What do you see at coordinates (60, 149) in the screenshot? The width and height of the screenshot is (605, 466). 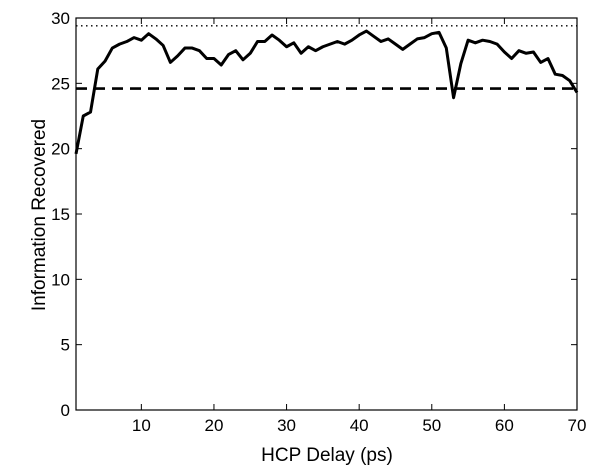 I see `y-tick-label: 20` at bounding box center [60, 149].